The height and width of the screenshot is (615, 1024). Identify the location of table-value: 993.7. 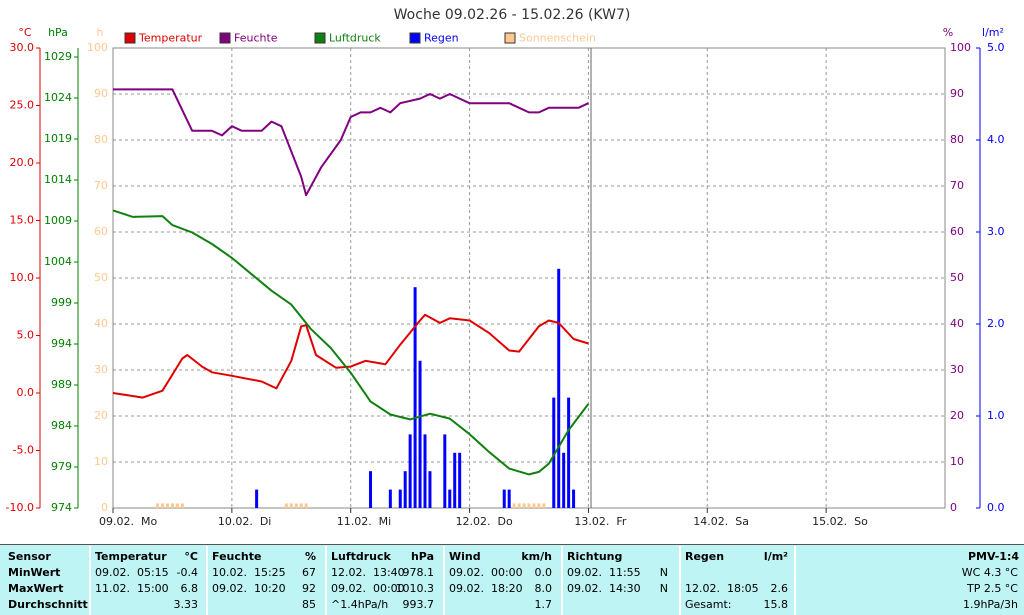
(419, 604).